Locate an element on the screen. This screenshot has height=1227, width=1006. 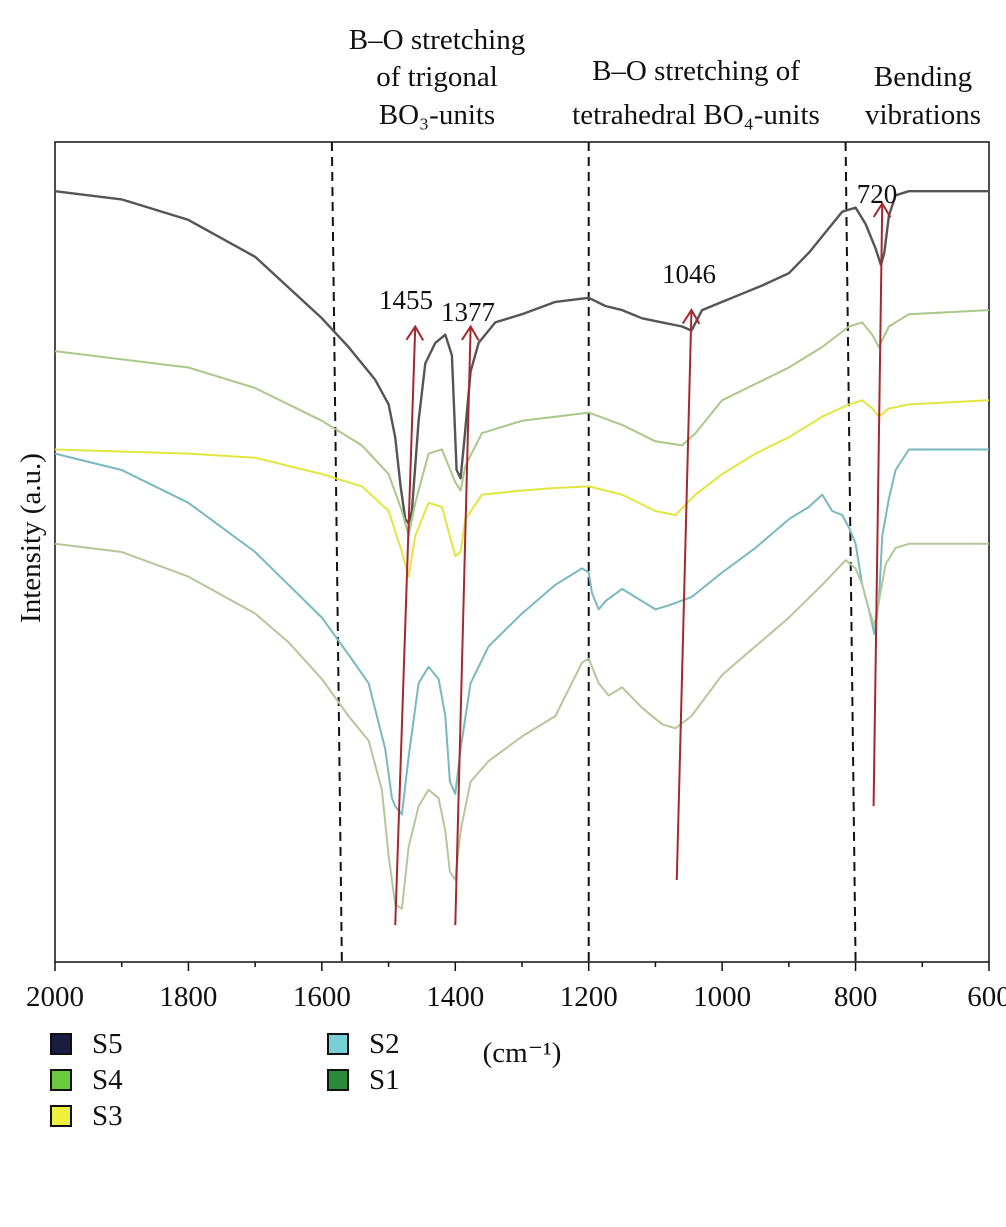
legend-swatch-s4 is located at coordinates (61, 1080).